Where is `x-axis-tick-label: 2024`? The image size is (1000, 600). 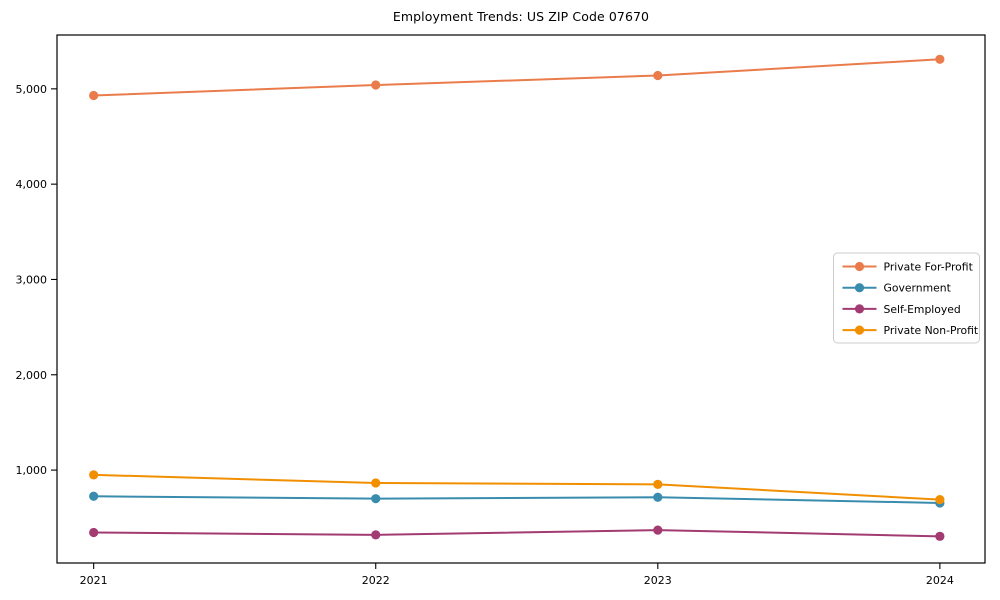
x-axis-tick-label: 2024 is located at coordinates (940, 580).